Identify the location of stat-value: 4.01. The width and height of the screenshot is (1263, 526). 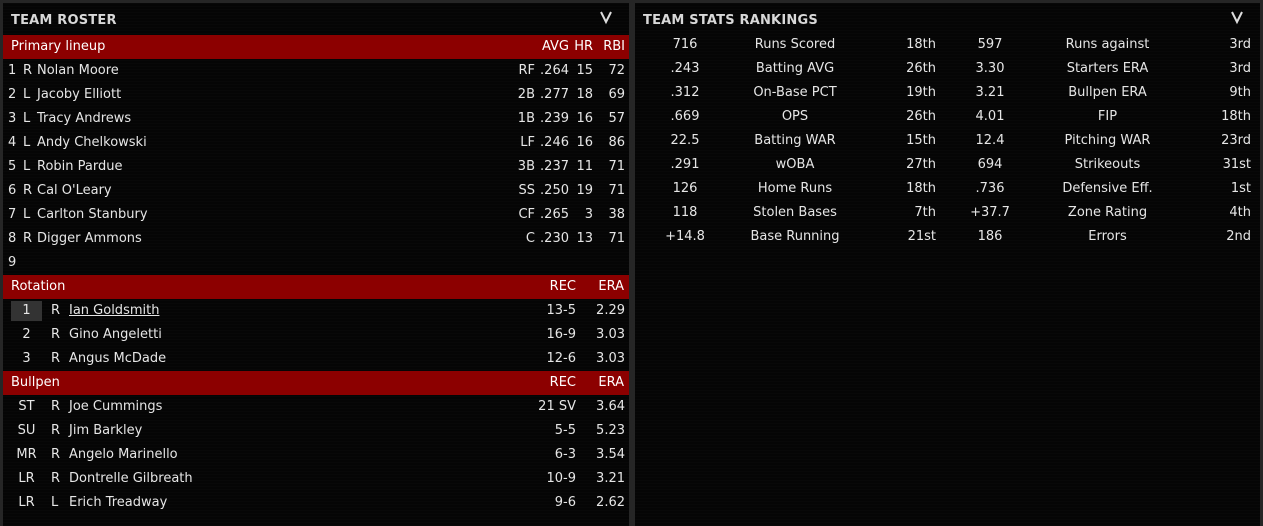
(990, 116).